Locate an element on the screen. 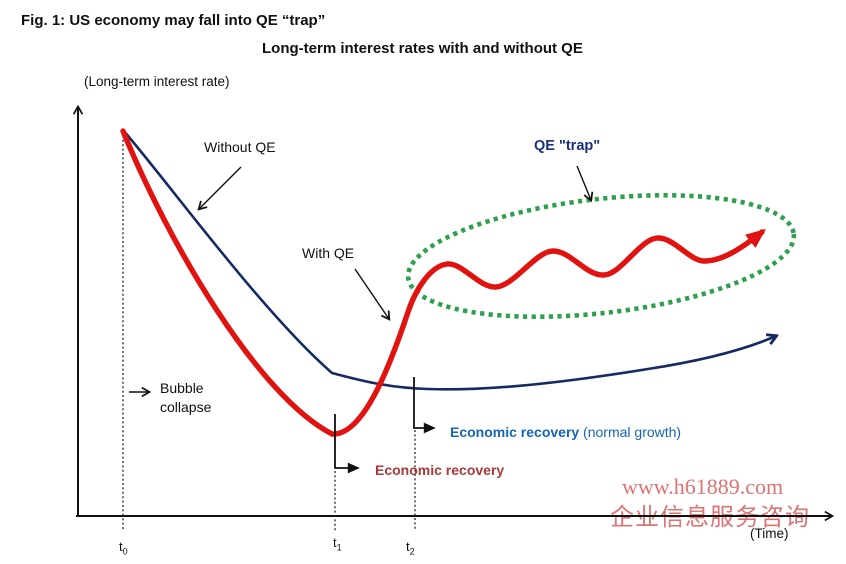 The height and width of the screenshot is (564, 846). qe-trap-ellipse is located at coordinates (601, 256).